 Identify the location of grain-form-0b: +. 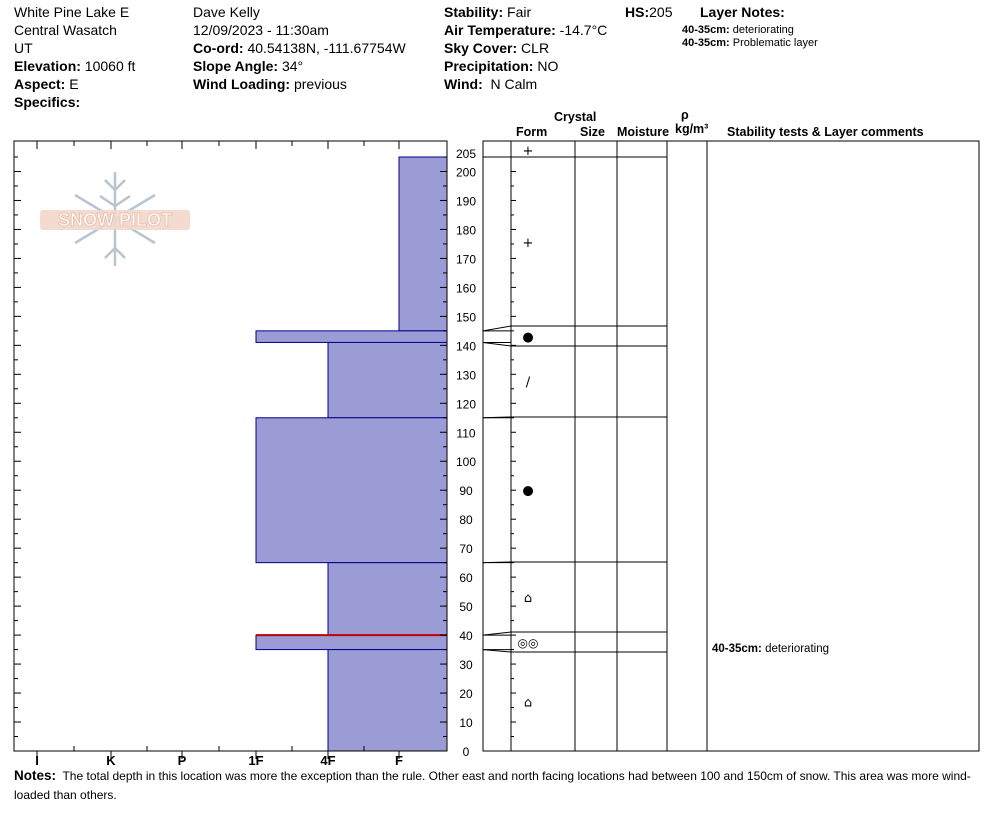
(528, 243).